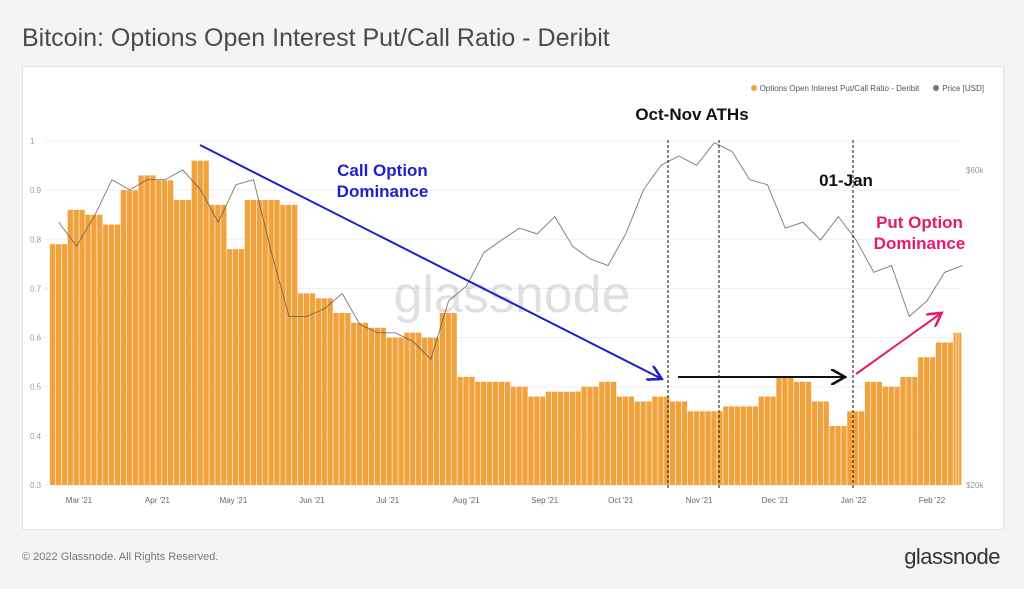  I want to click on x-tick-label: Apr '21, so click(158, 500).